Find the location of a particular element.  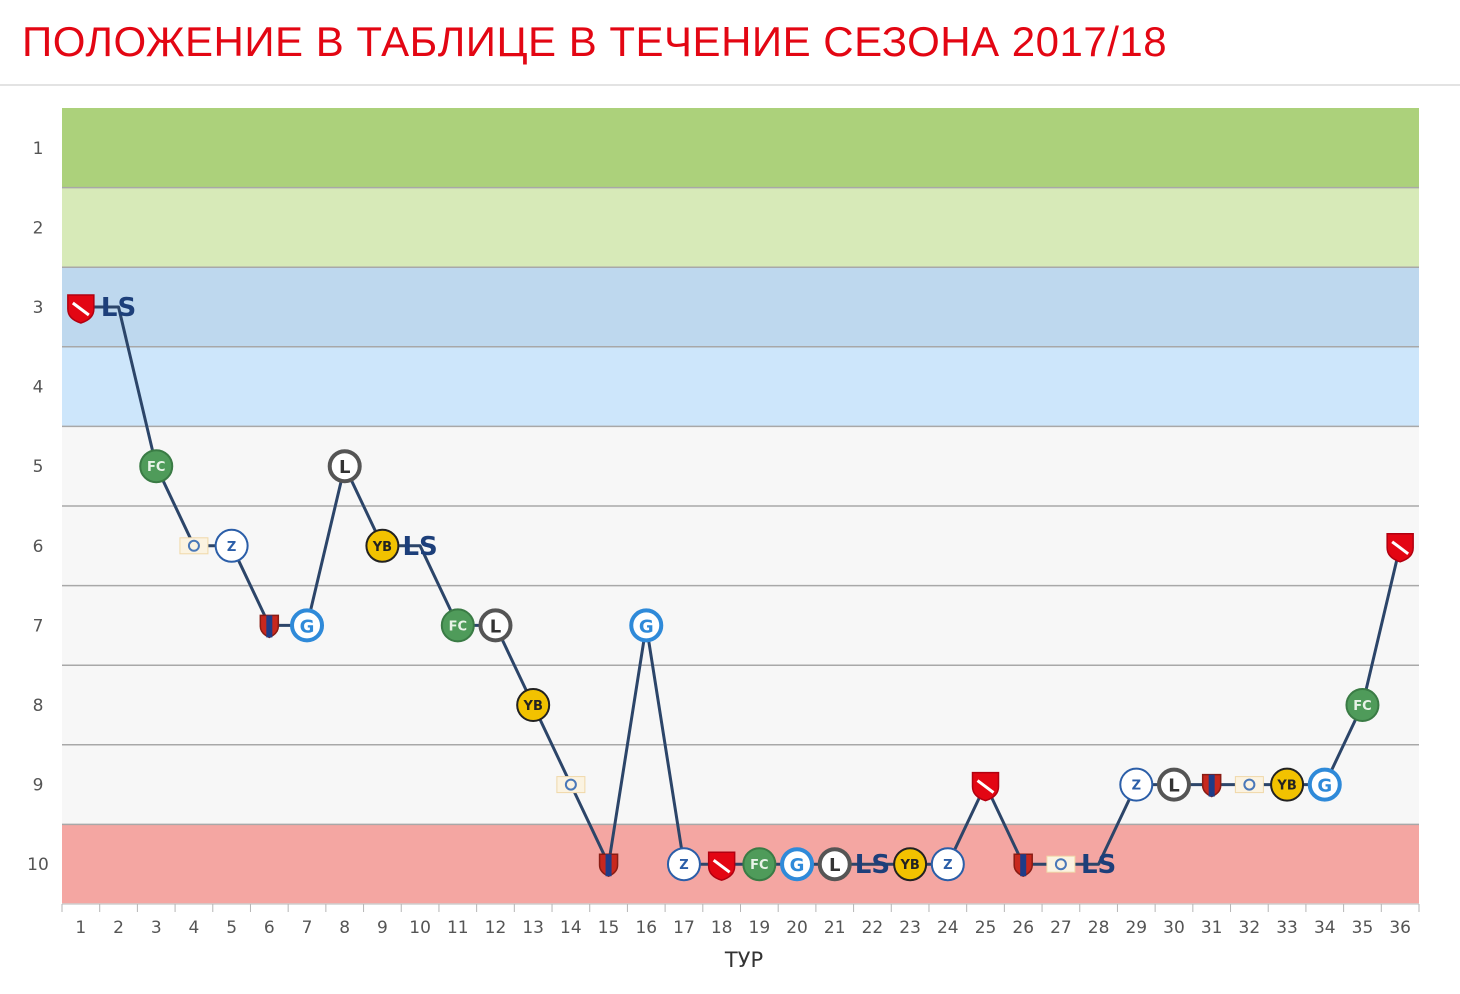

y-tick-label: 4 is located at coordinates (38, 388).